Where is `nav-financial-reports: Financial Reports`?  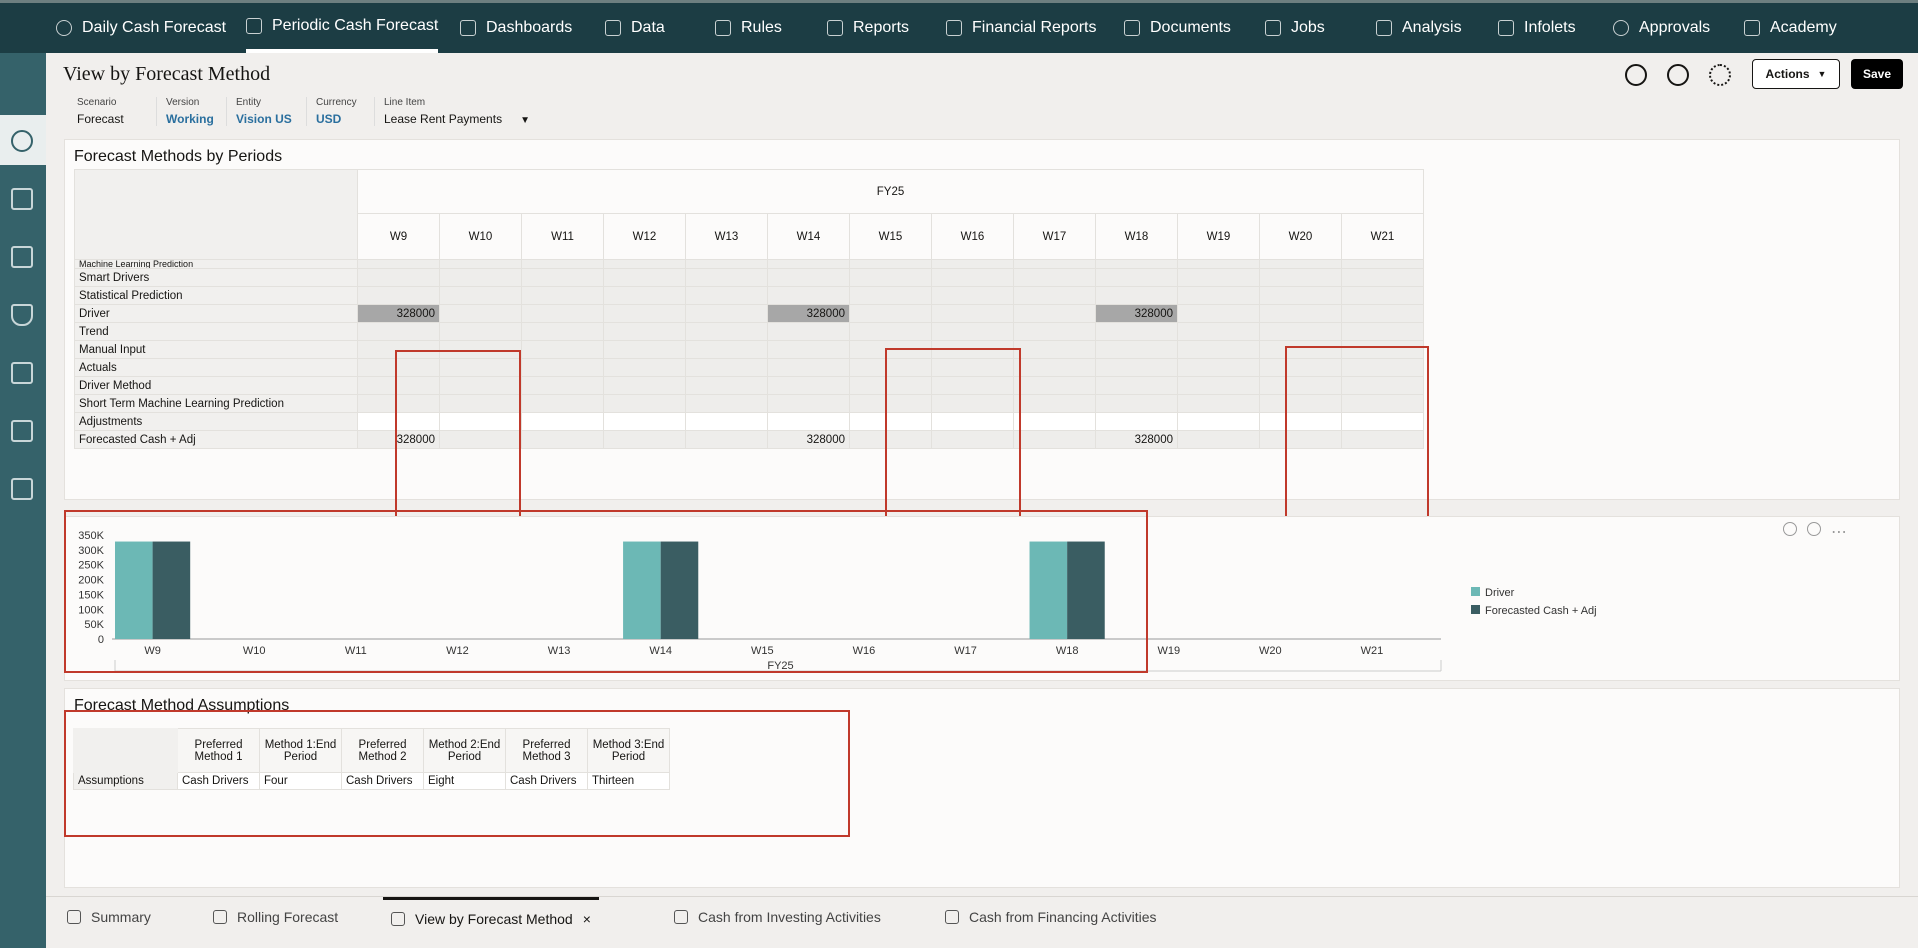
nav-financial-reports: Financial Reports is located at coordinates (1021, 28).